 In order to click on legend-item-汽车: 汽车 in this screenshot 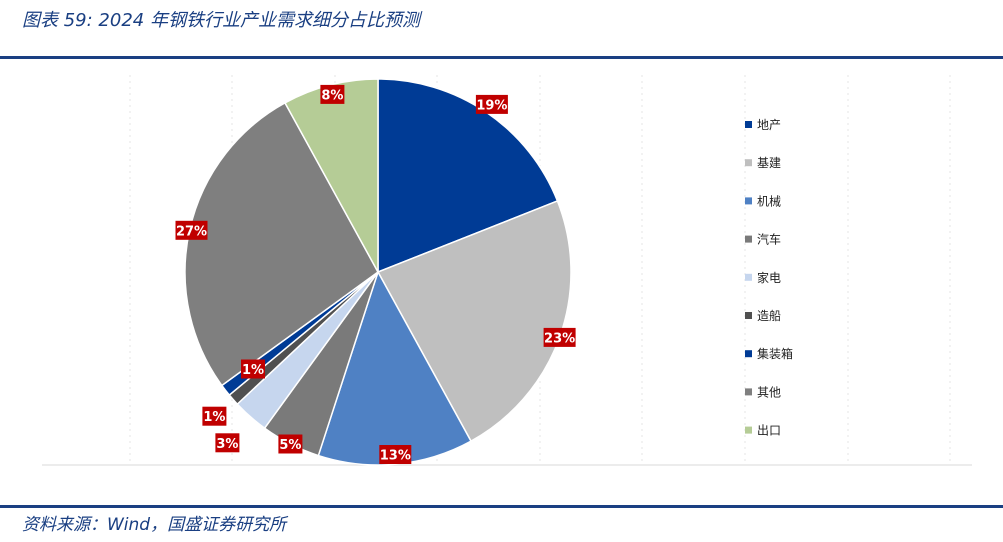, I will do `click(763, 239)`.